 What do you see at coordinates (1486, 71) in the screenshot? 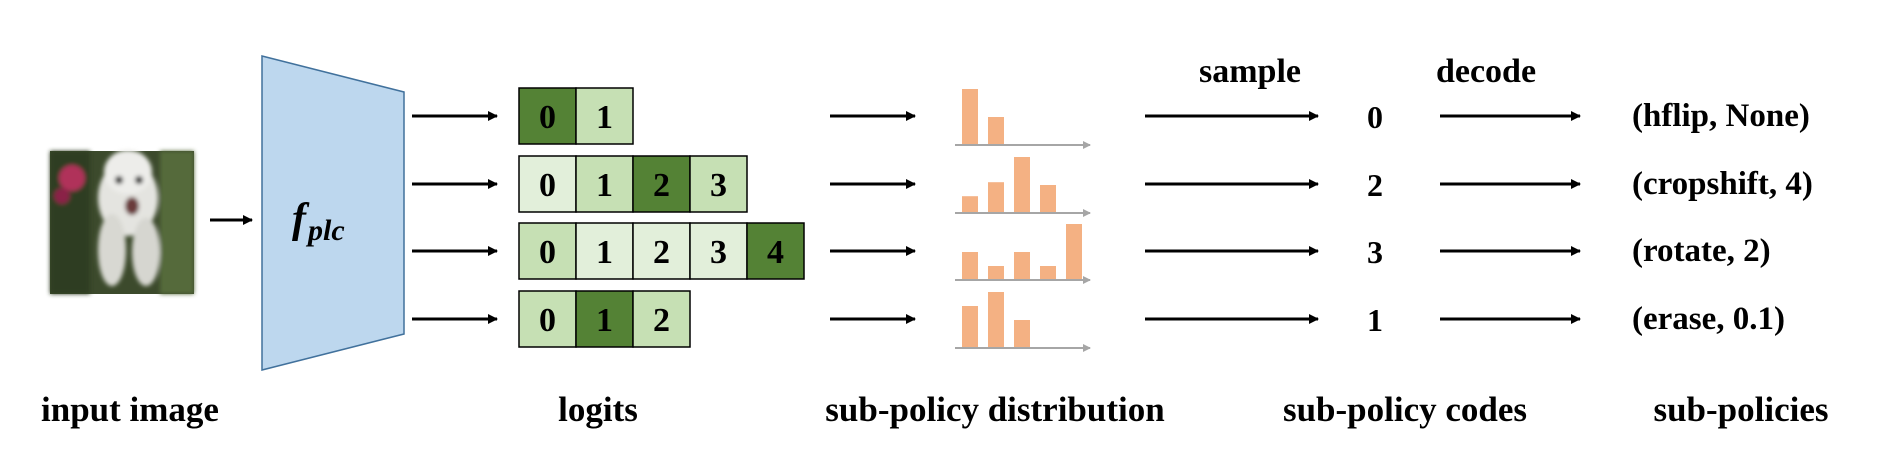
I see `decode-label: decode` at bounding box center [1486, 71].